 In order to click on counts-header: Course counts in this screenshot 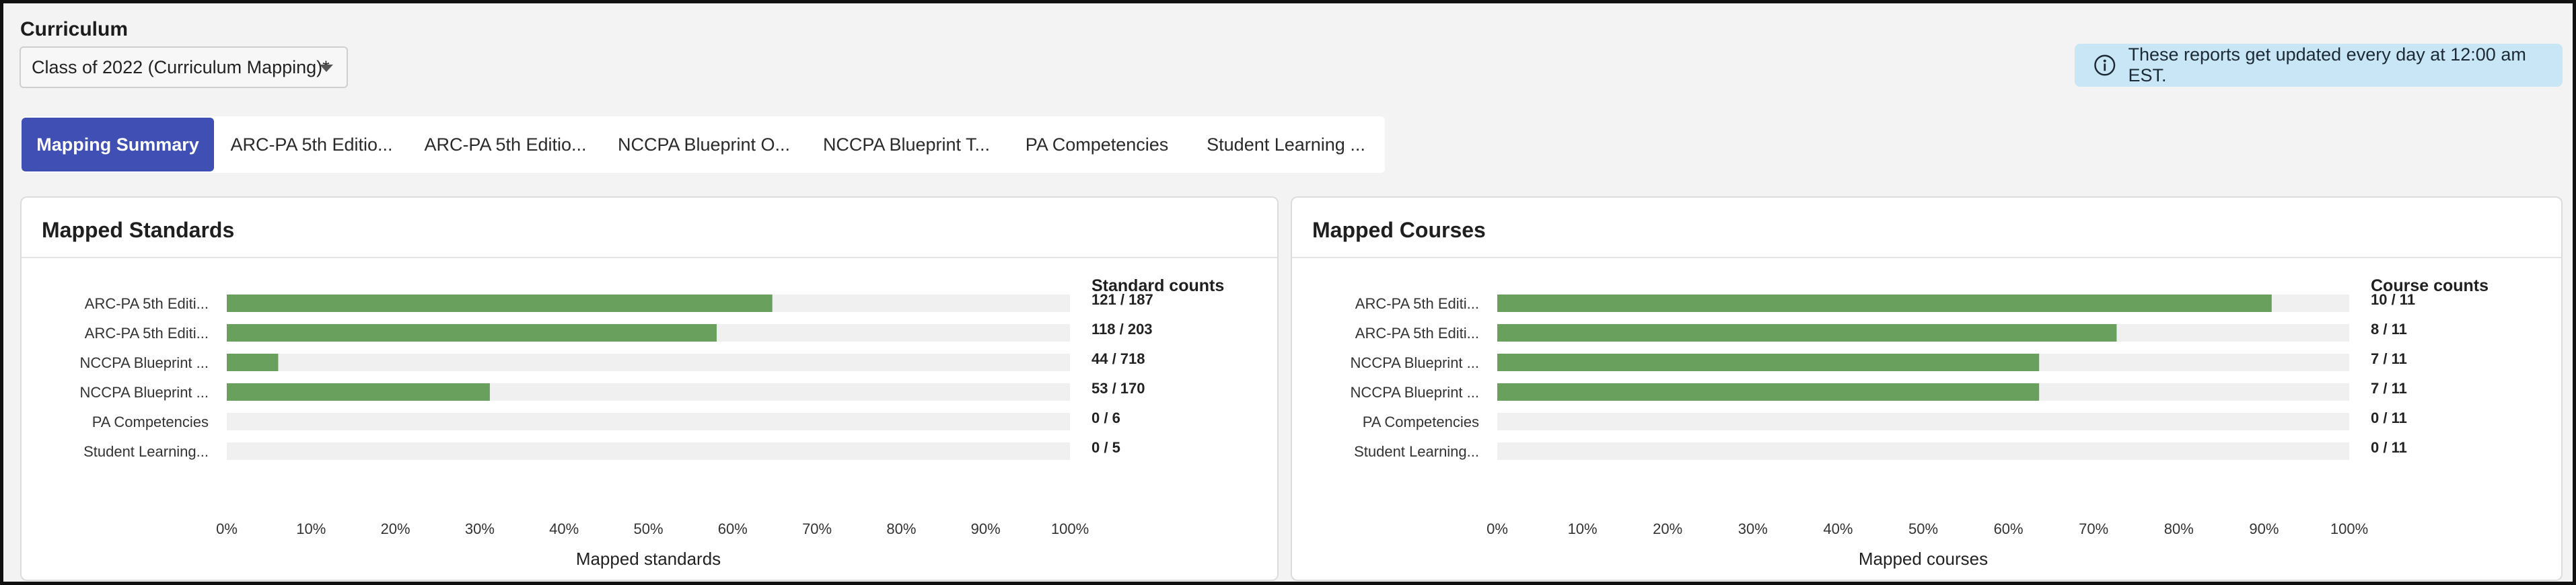, I will do `click(2430, 285)`.